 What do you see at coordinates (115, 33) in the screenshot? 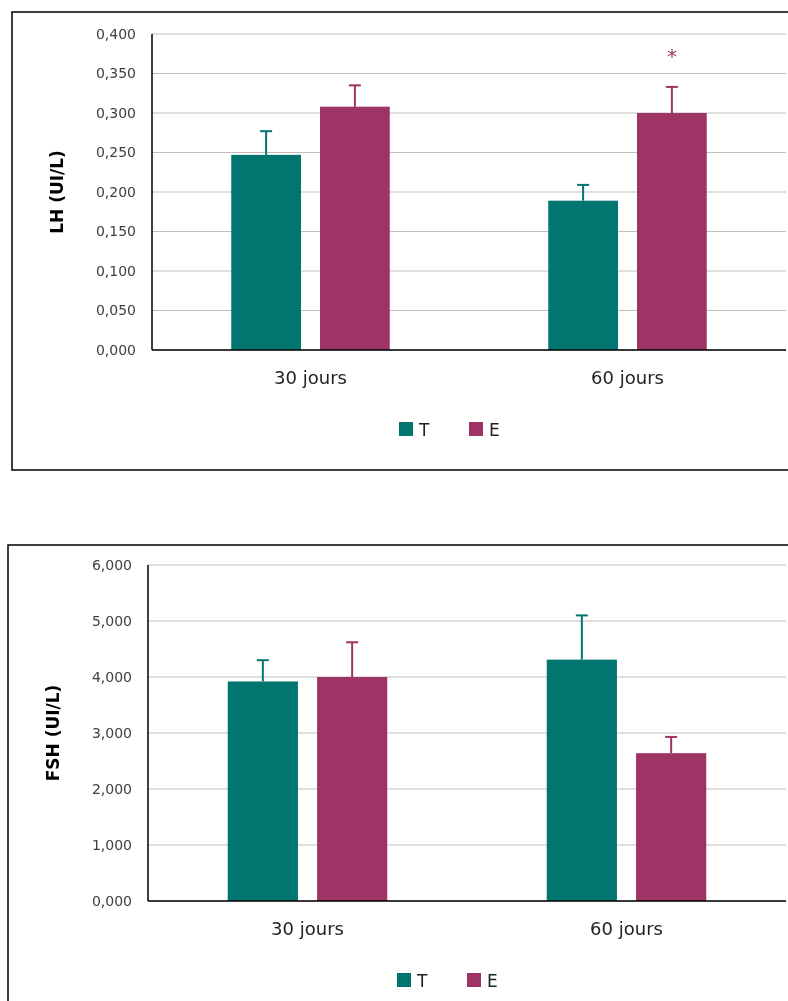
I see `y-tick-label: 0,400` at bounding box center [115, 33].